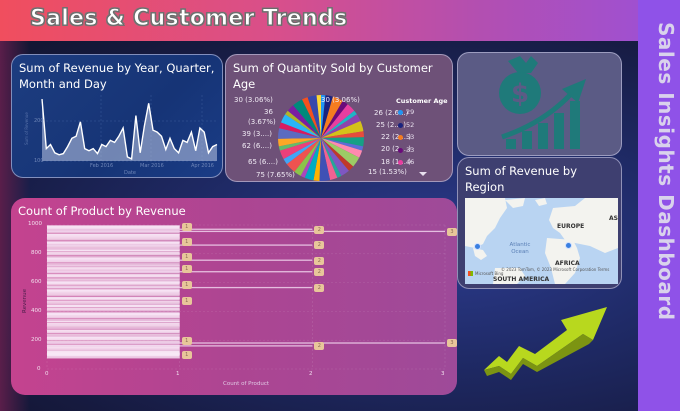 The height and width of the screenshot is (411, 680). What do you see at coordinates (410, 137) in the screenshot?
I see `legend-label: 53` at bounding box center [410, 137].